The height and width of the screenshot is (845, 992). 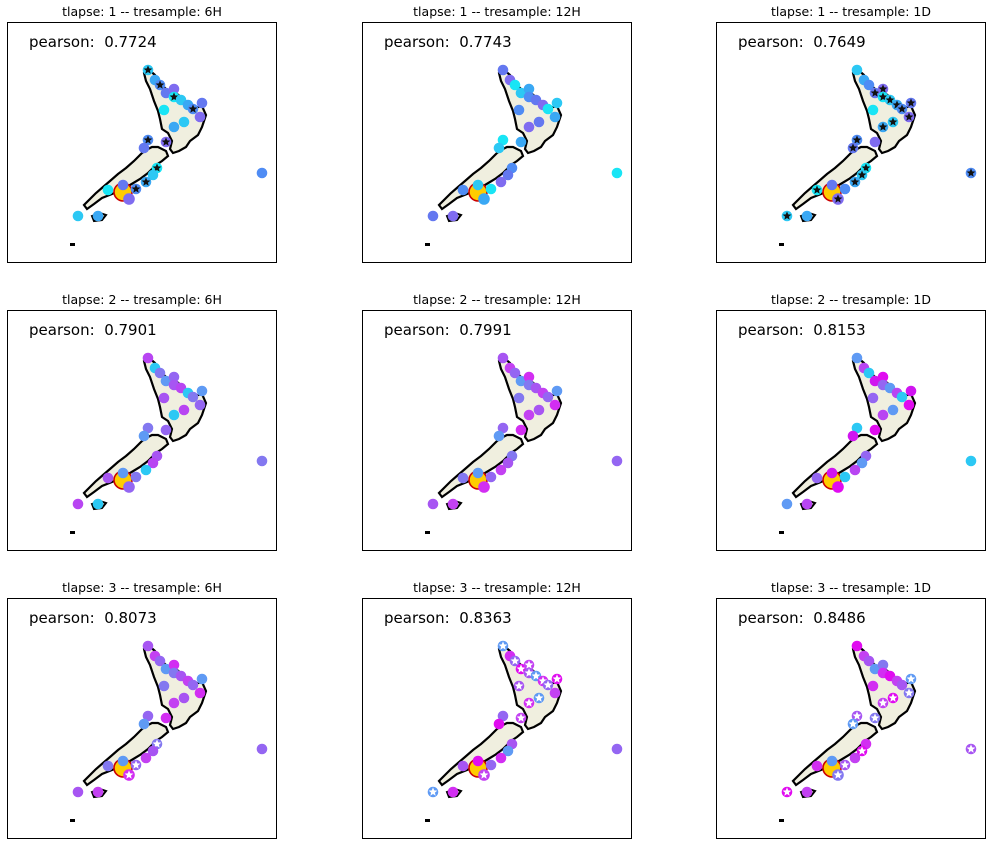 I want to click on pearson-label: pearson: 0.7724, so click(x=93, y=42).